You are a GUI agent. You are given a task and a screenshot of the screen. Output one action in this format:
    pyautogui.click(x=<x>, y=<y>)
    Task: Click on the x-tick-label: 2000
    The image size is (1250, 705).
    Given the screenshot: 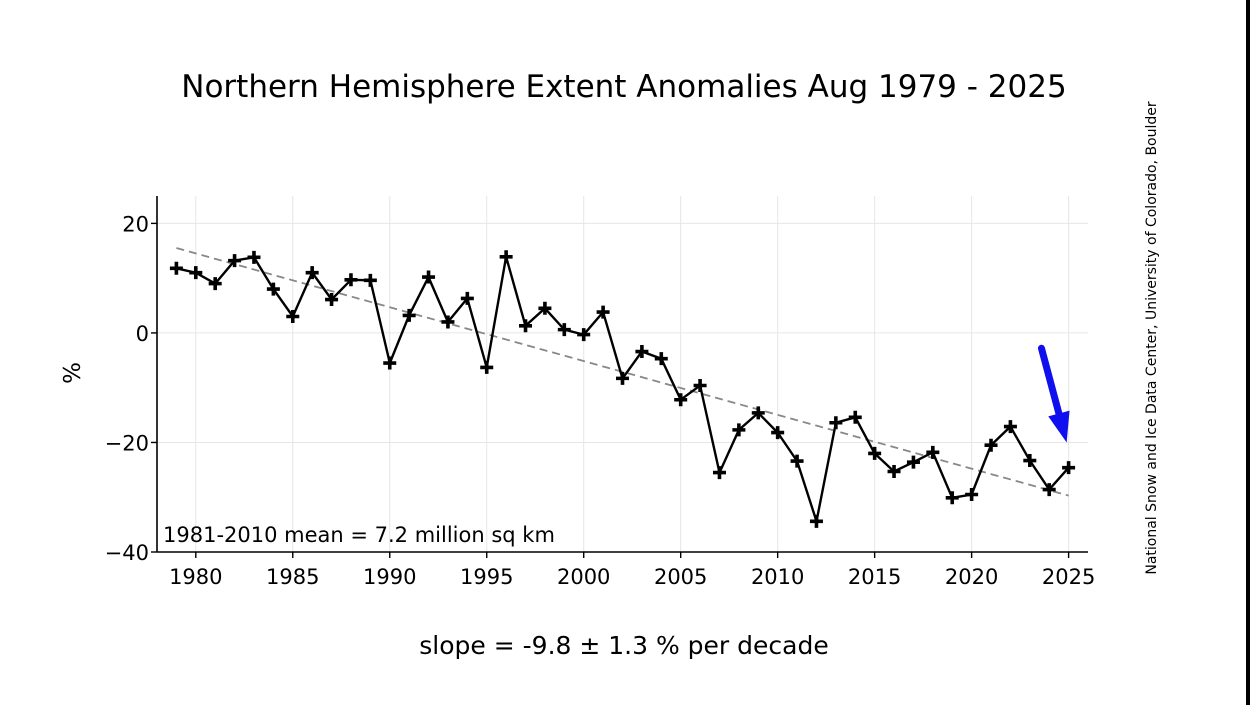 What is the action you would take?
    pyautogui.click(x=583, y=577)
    